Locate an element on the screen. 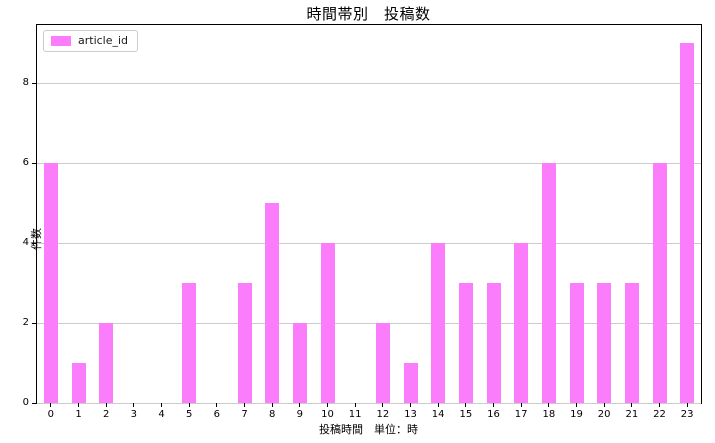 This screenshot has width=715, height=443. x-tick-label: 18 is located at coordinates (549, 414).